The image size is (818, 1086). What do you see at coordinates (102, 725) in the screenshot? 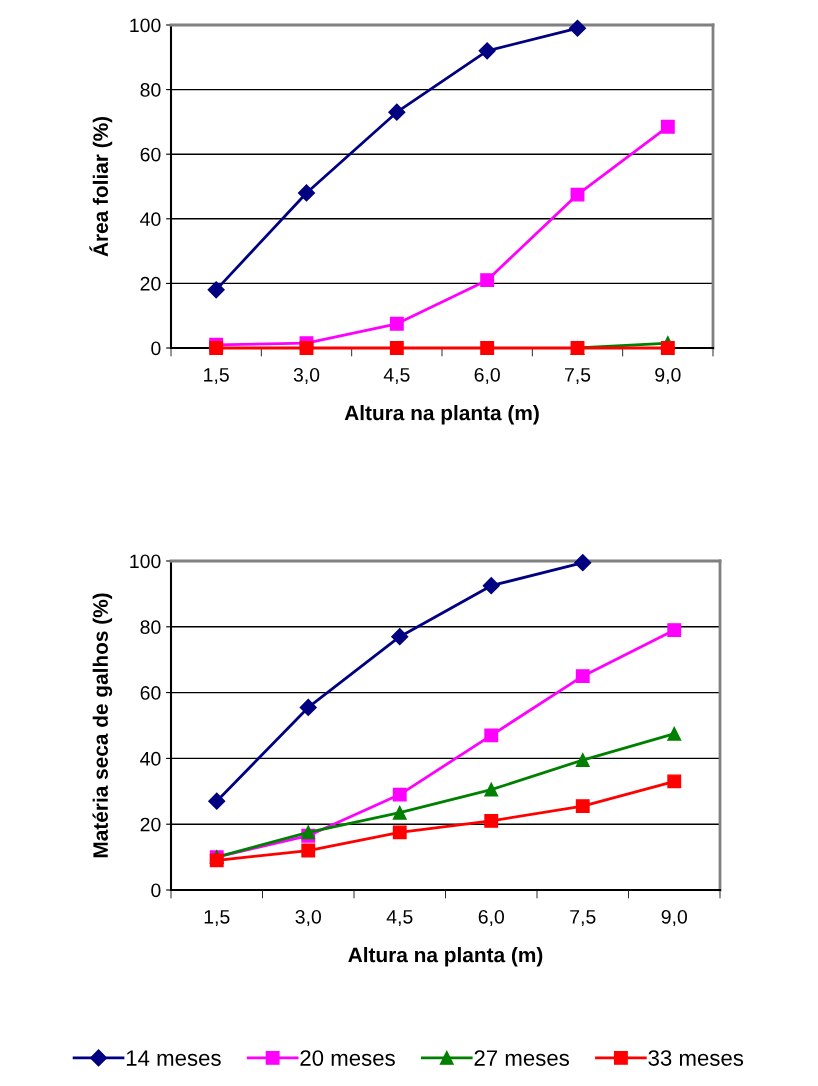
I see `y-axis-title: Matéria seca de galhos (%)` at bounding box center [102, 725].